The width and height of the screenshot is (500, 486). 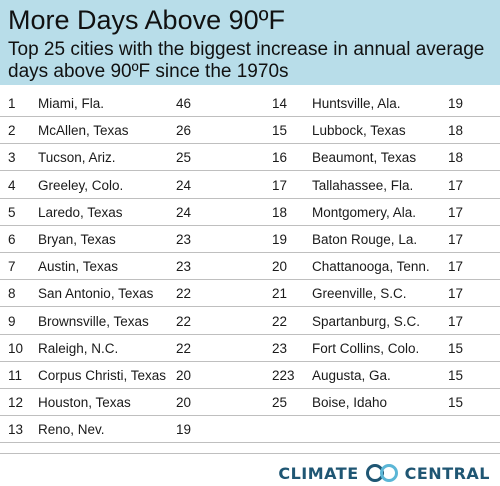 What do you see at coordinates (184, 157) in the screenshot?
I see `days-above-90-value: 25` at bounding box center [184, 157].